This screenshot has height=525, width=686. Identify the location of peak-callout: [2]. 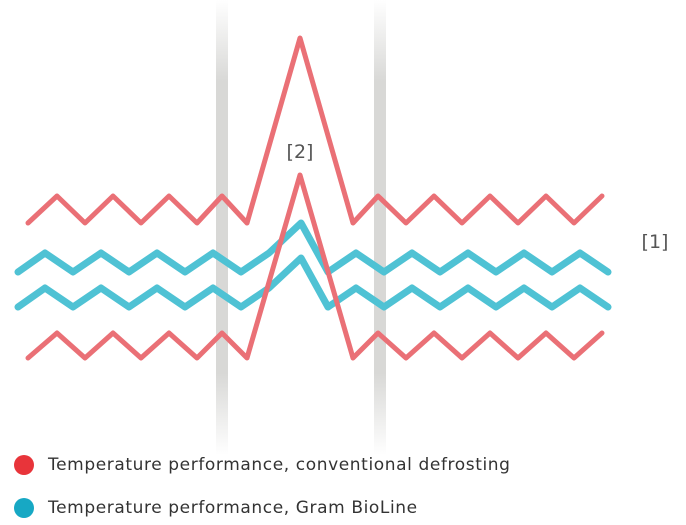
(300, 152).